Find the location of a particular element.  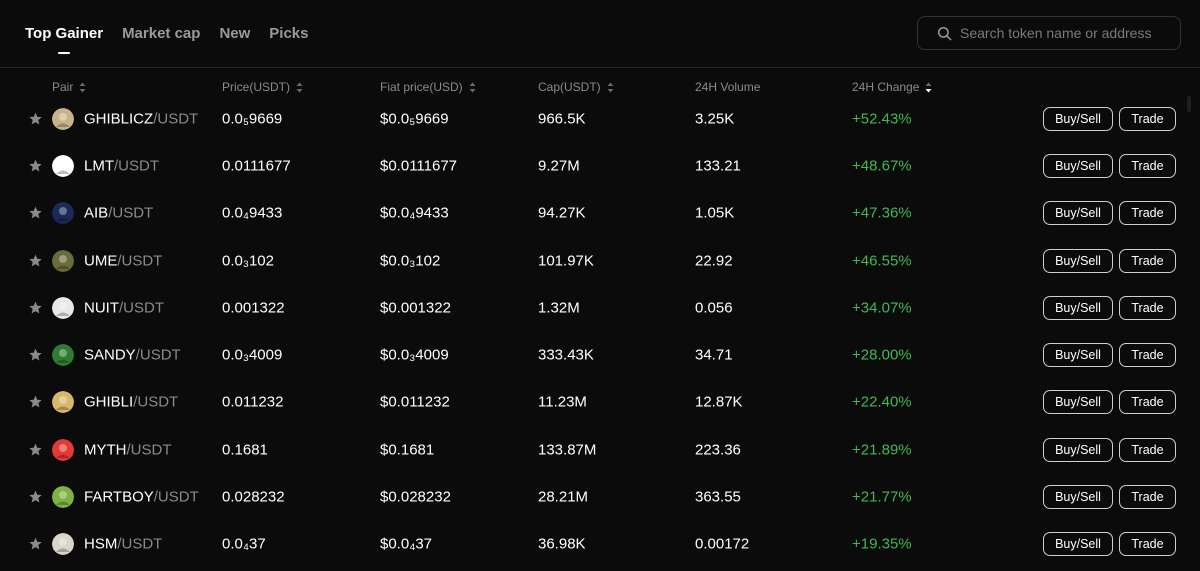

column-header-volume: 24H Volume is located at coordinates (727, 87).